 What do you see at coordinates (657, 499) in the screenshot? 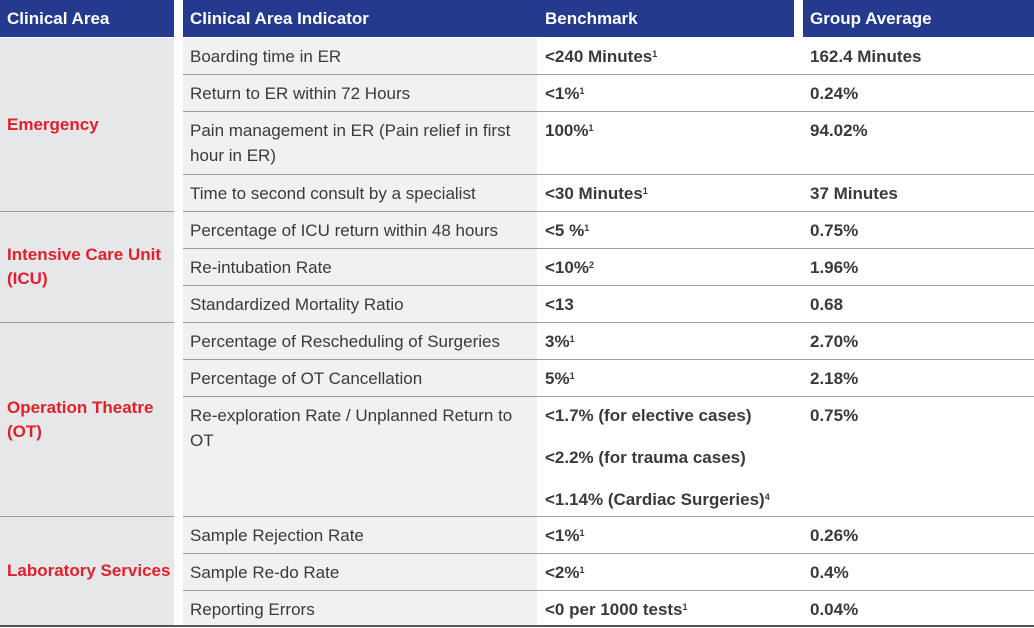
I see `benchmark-line: <1.14% (Cardiac Surgeries)4` at bounding box center [657, 499].